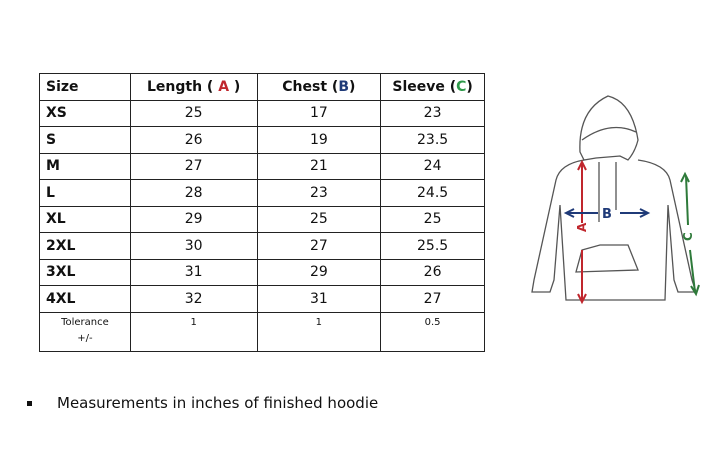 The height and width of the screenshot is (470, 719). I want to click on cell-length: 31, so click(193, 272).